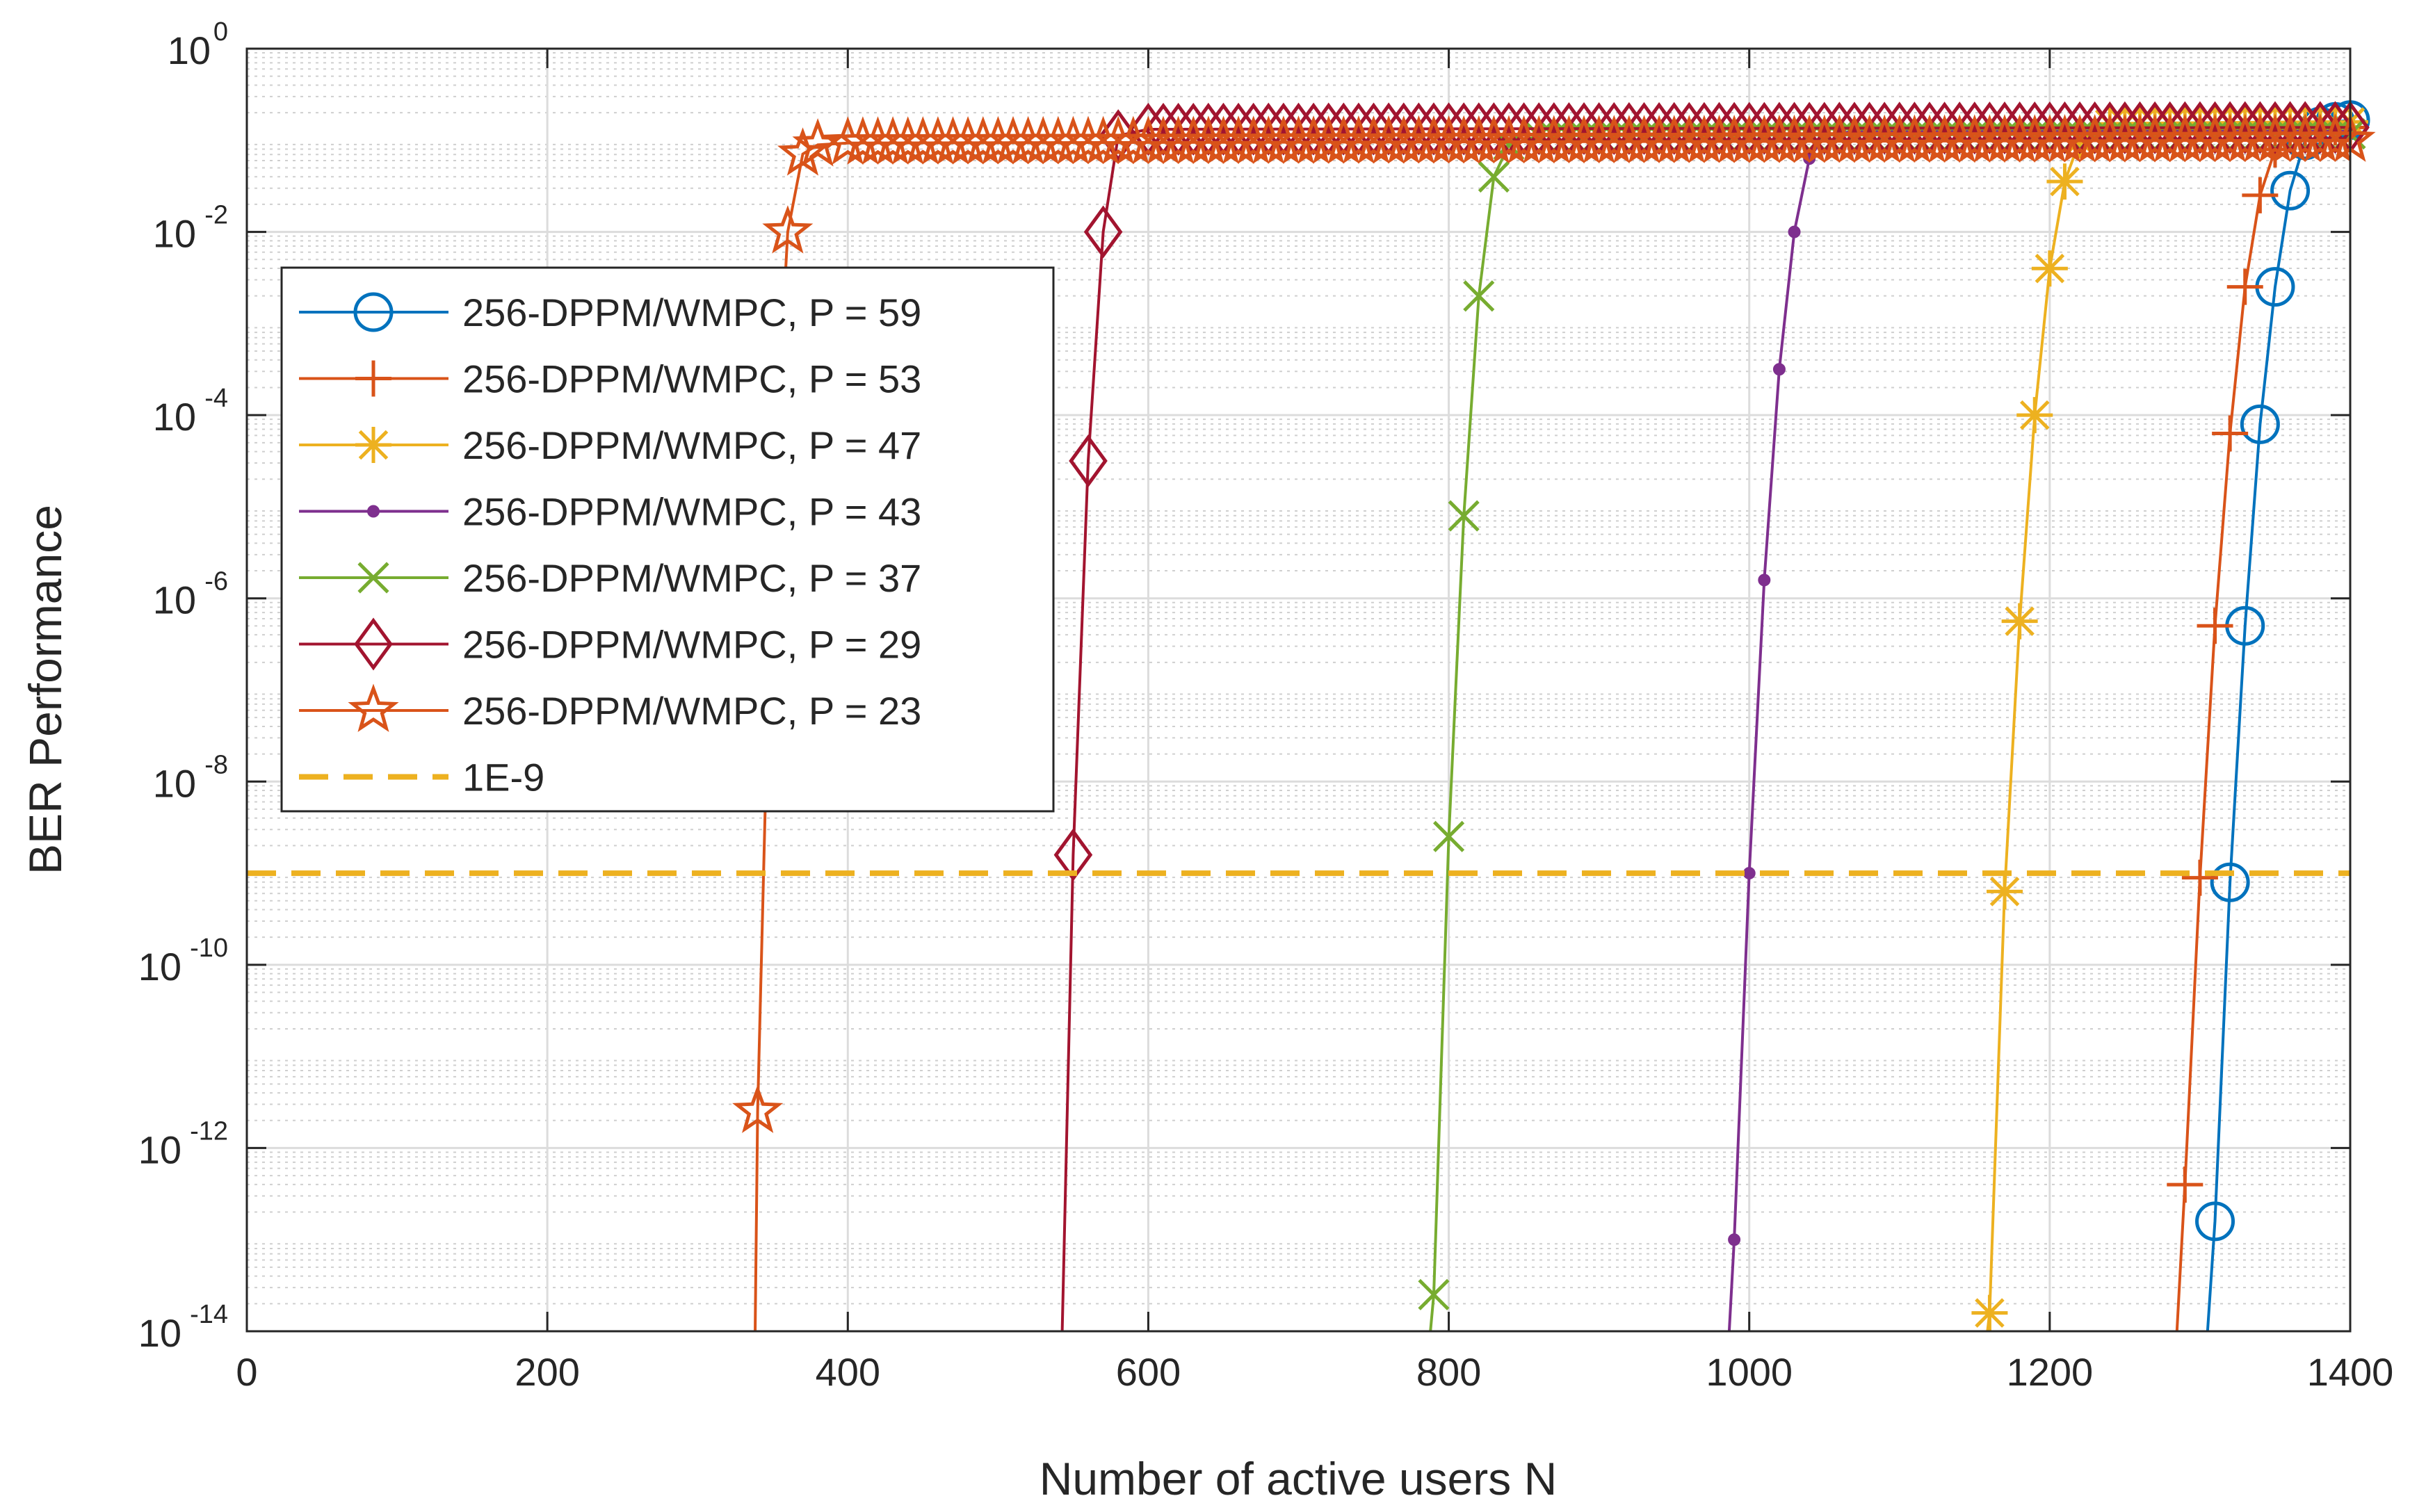 The height and width of the screenshot is (1512, 2426). Describe the element at coordinates (216, 399) in the screenshot. I see `y-tick-label-exponent: -4` at that location.